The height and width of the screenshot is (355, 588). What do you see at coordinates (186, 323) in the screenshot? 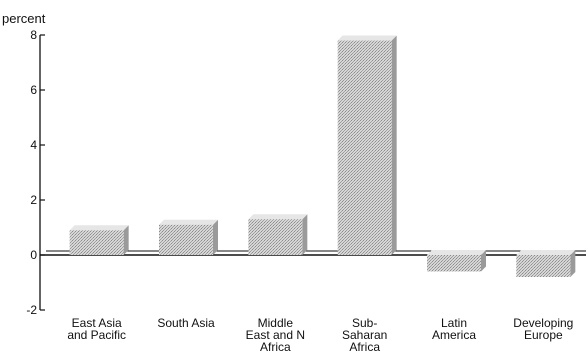
I see `x-tick-label: South Asia` at bounding box center [186, 323].